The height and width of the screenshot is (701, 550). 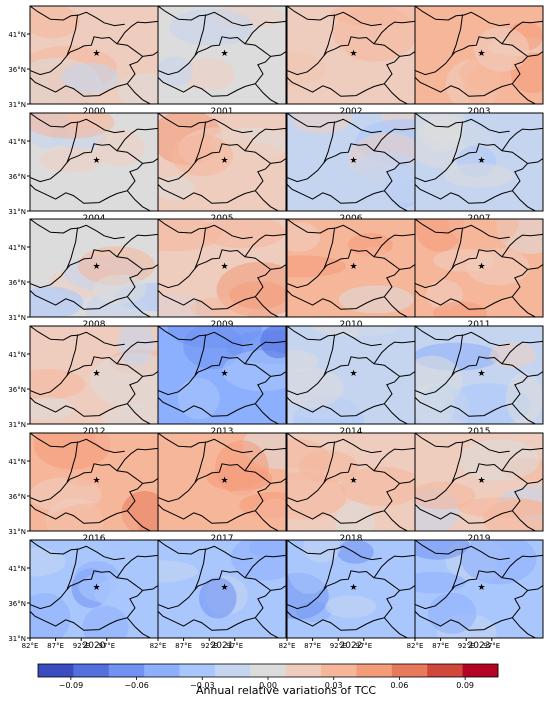 What do you see at coordinates (222, 432) in the screenshot?
I see `panel-year-label: 2013` at bounding box center [222, 432].